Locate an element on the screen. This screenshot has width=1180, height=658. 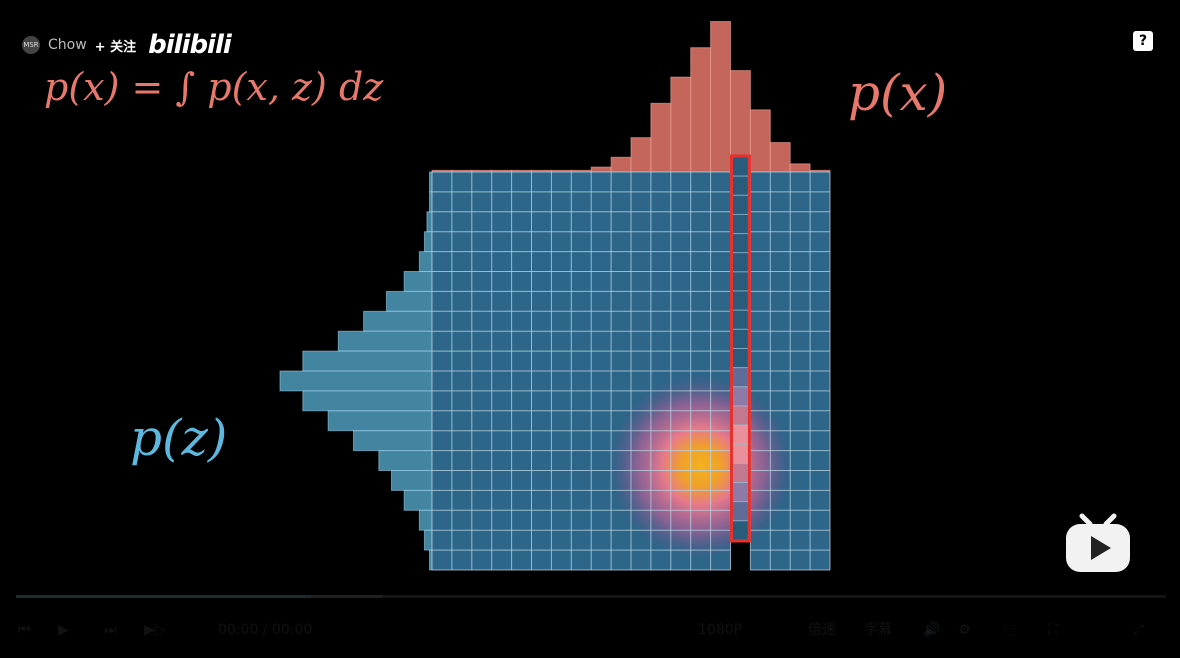
selected-column is located at coordinates (740, 348).